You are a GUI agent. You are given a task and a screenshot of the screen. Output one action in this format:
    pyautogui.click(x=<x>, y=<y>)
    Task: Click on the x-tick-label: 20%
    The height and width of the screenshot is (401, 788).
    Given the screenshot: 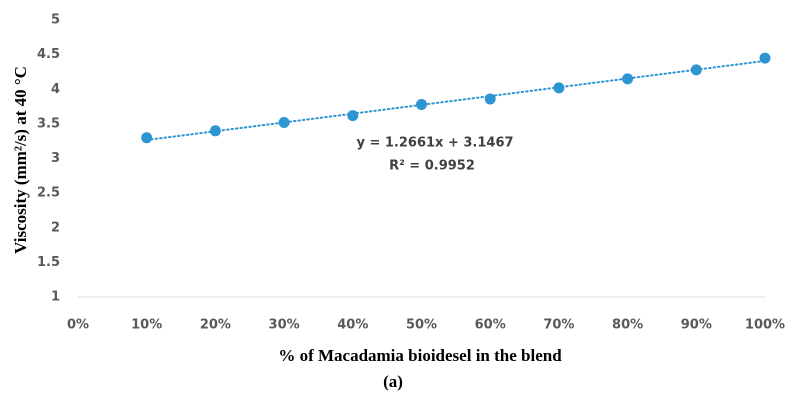 What is the action you would take?
    pyautogui.click(x=215, y=325)
    